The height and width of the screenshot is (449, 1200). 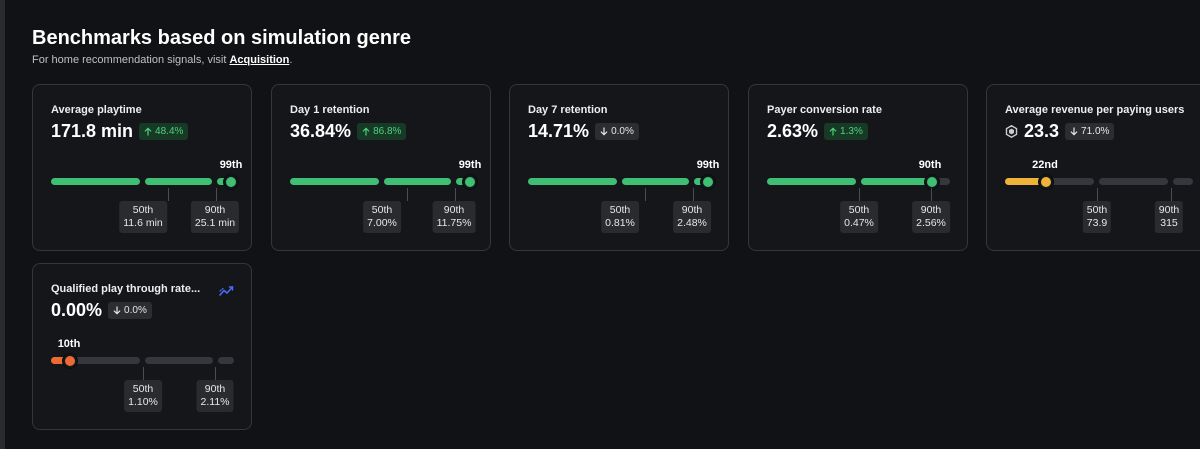 What do you see at coordinates (221, 38) in the screenshot?
I see `page-title: Benchmarks based on simulation genre` at bounding box center [221, 38].